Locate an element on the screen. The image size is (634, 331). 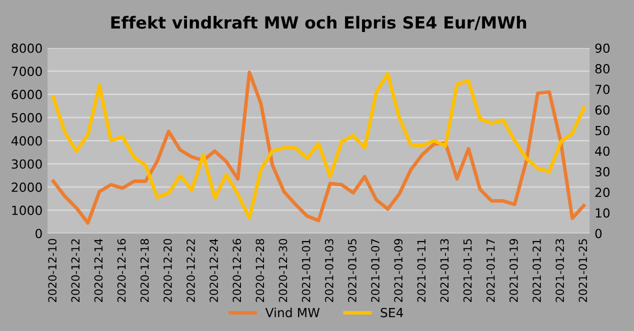
x-tick-label: 2020-12-18 is located at coordinates (144, 270).